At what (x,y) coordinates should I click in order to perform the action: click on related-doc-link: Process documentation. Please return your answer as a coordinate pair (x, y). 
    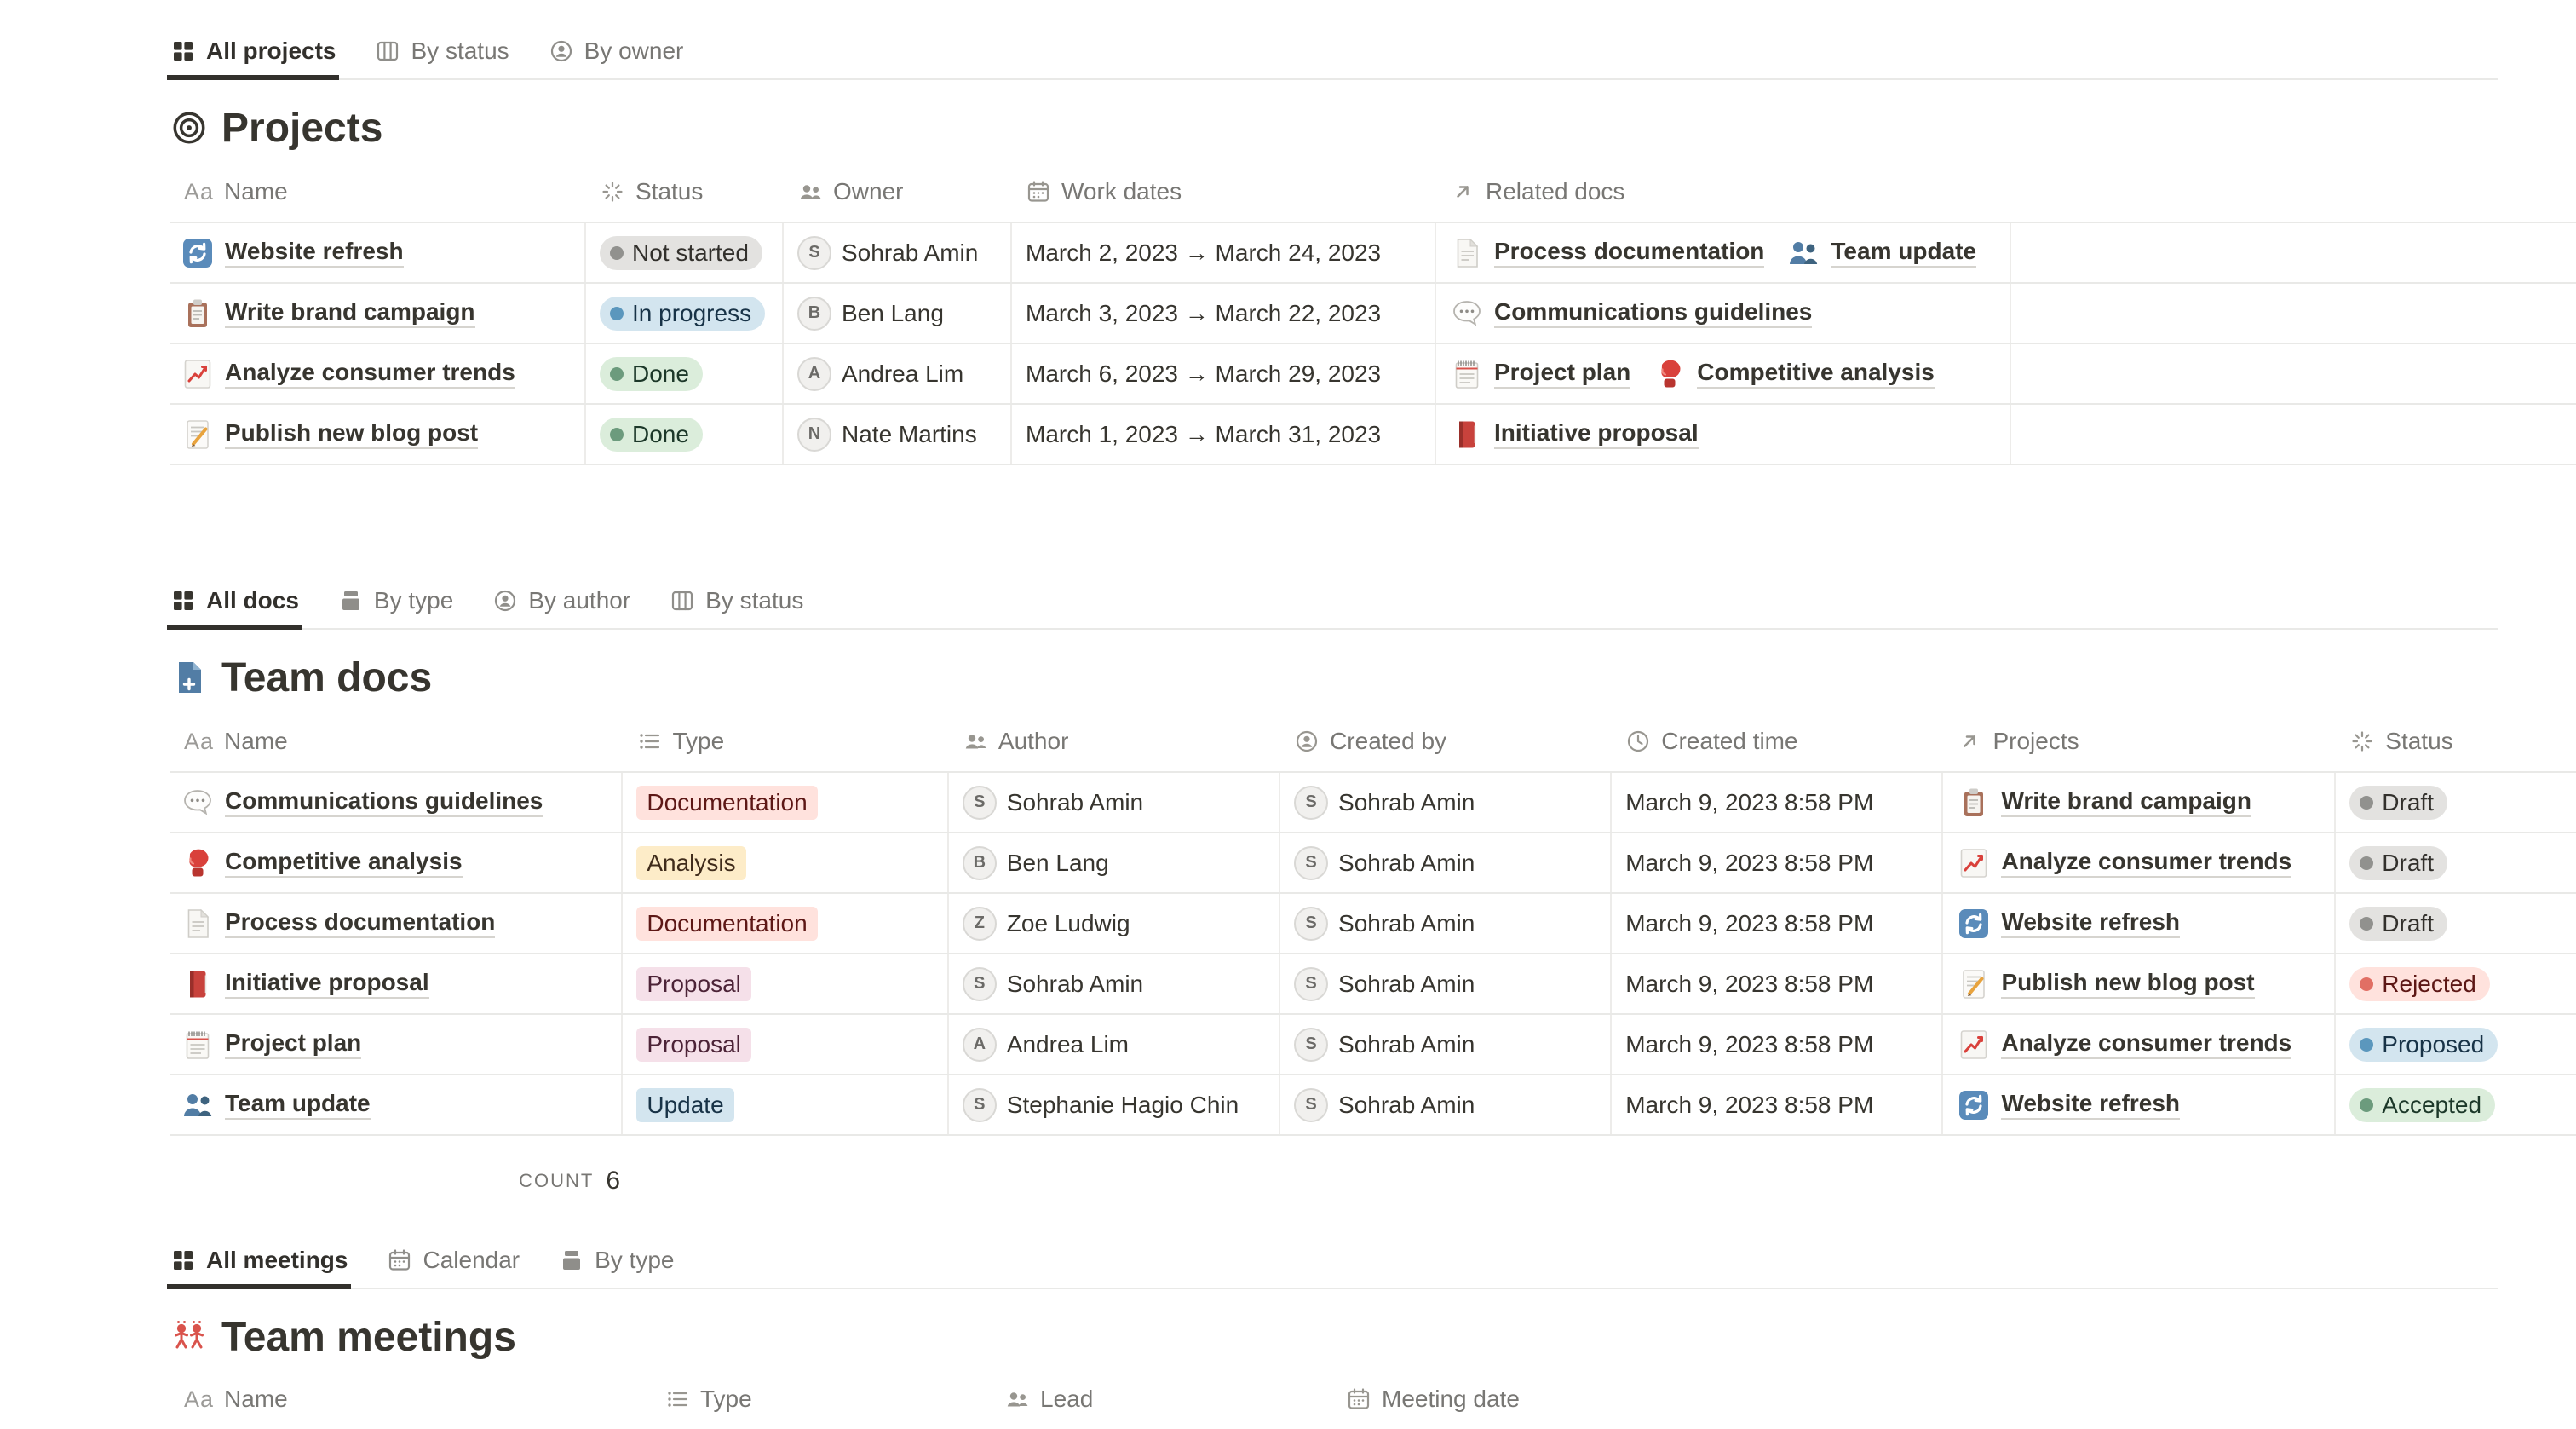
    Looking at the image, I should click on (1608, 253).